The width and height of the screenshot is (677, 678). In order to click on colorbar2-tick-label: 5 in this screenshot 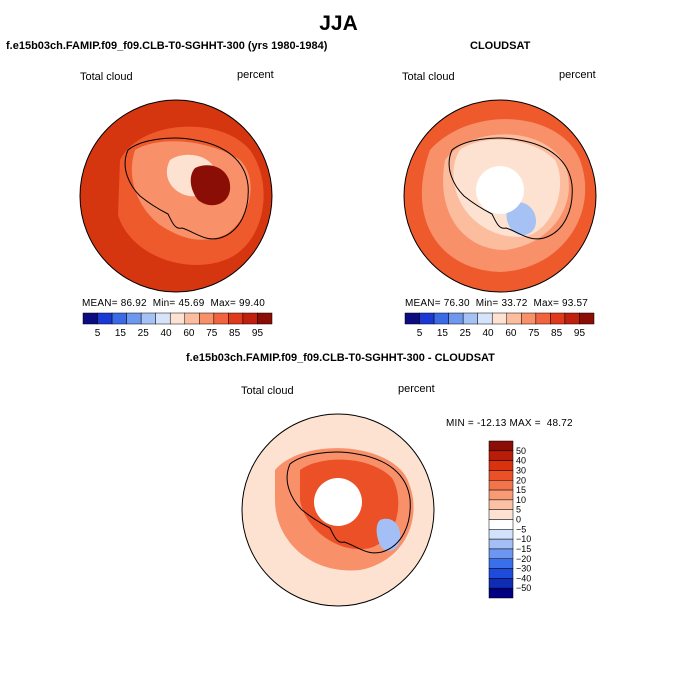, I will do `click(420, 333)`.